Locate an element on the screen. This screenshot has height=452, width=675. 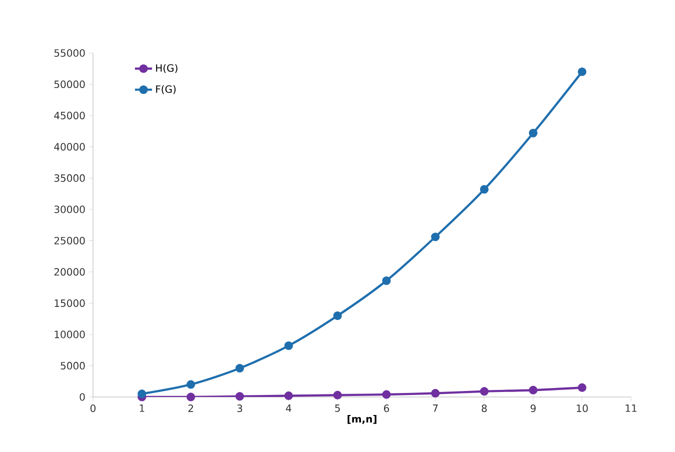
x-tick-label: 3 is located at coordinates (239, 408).